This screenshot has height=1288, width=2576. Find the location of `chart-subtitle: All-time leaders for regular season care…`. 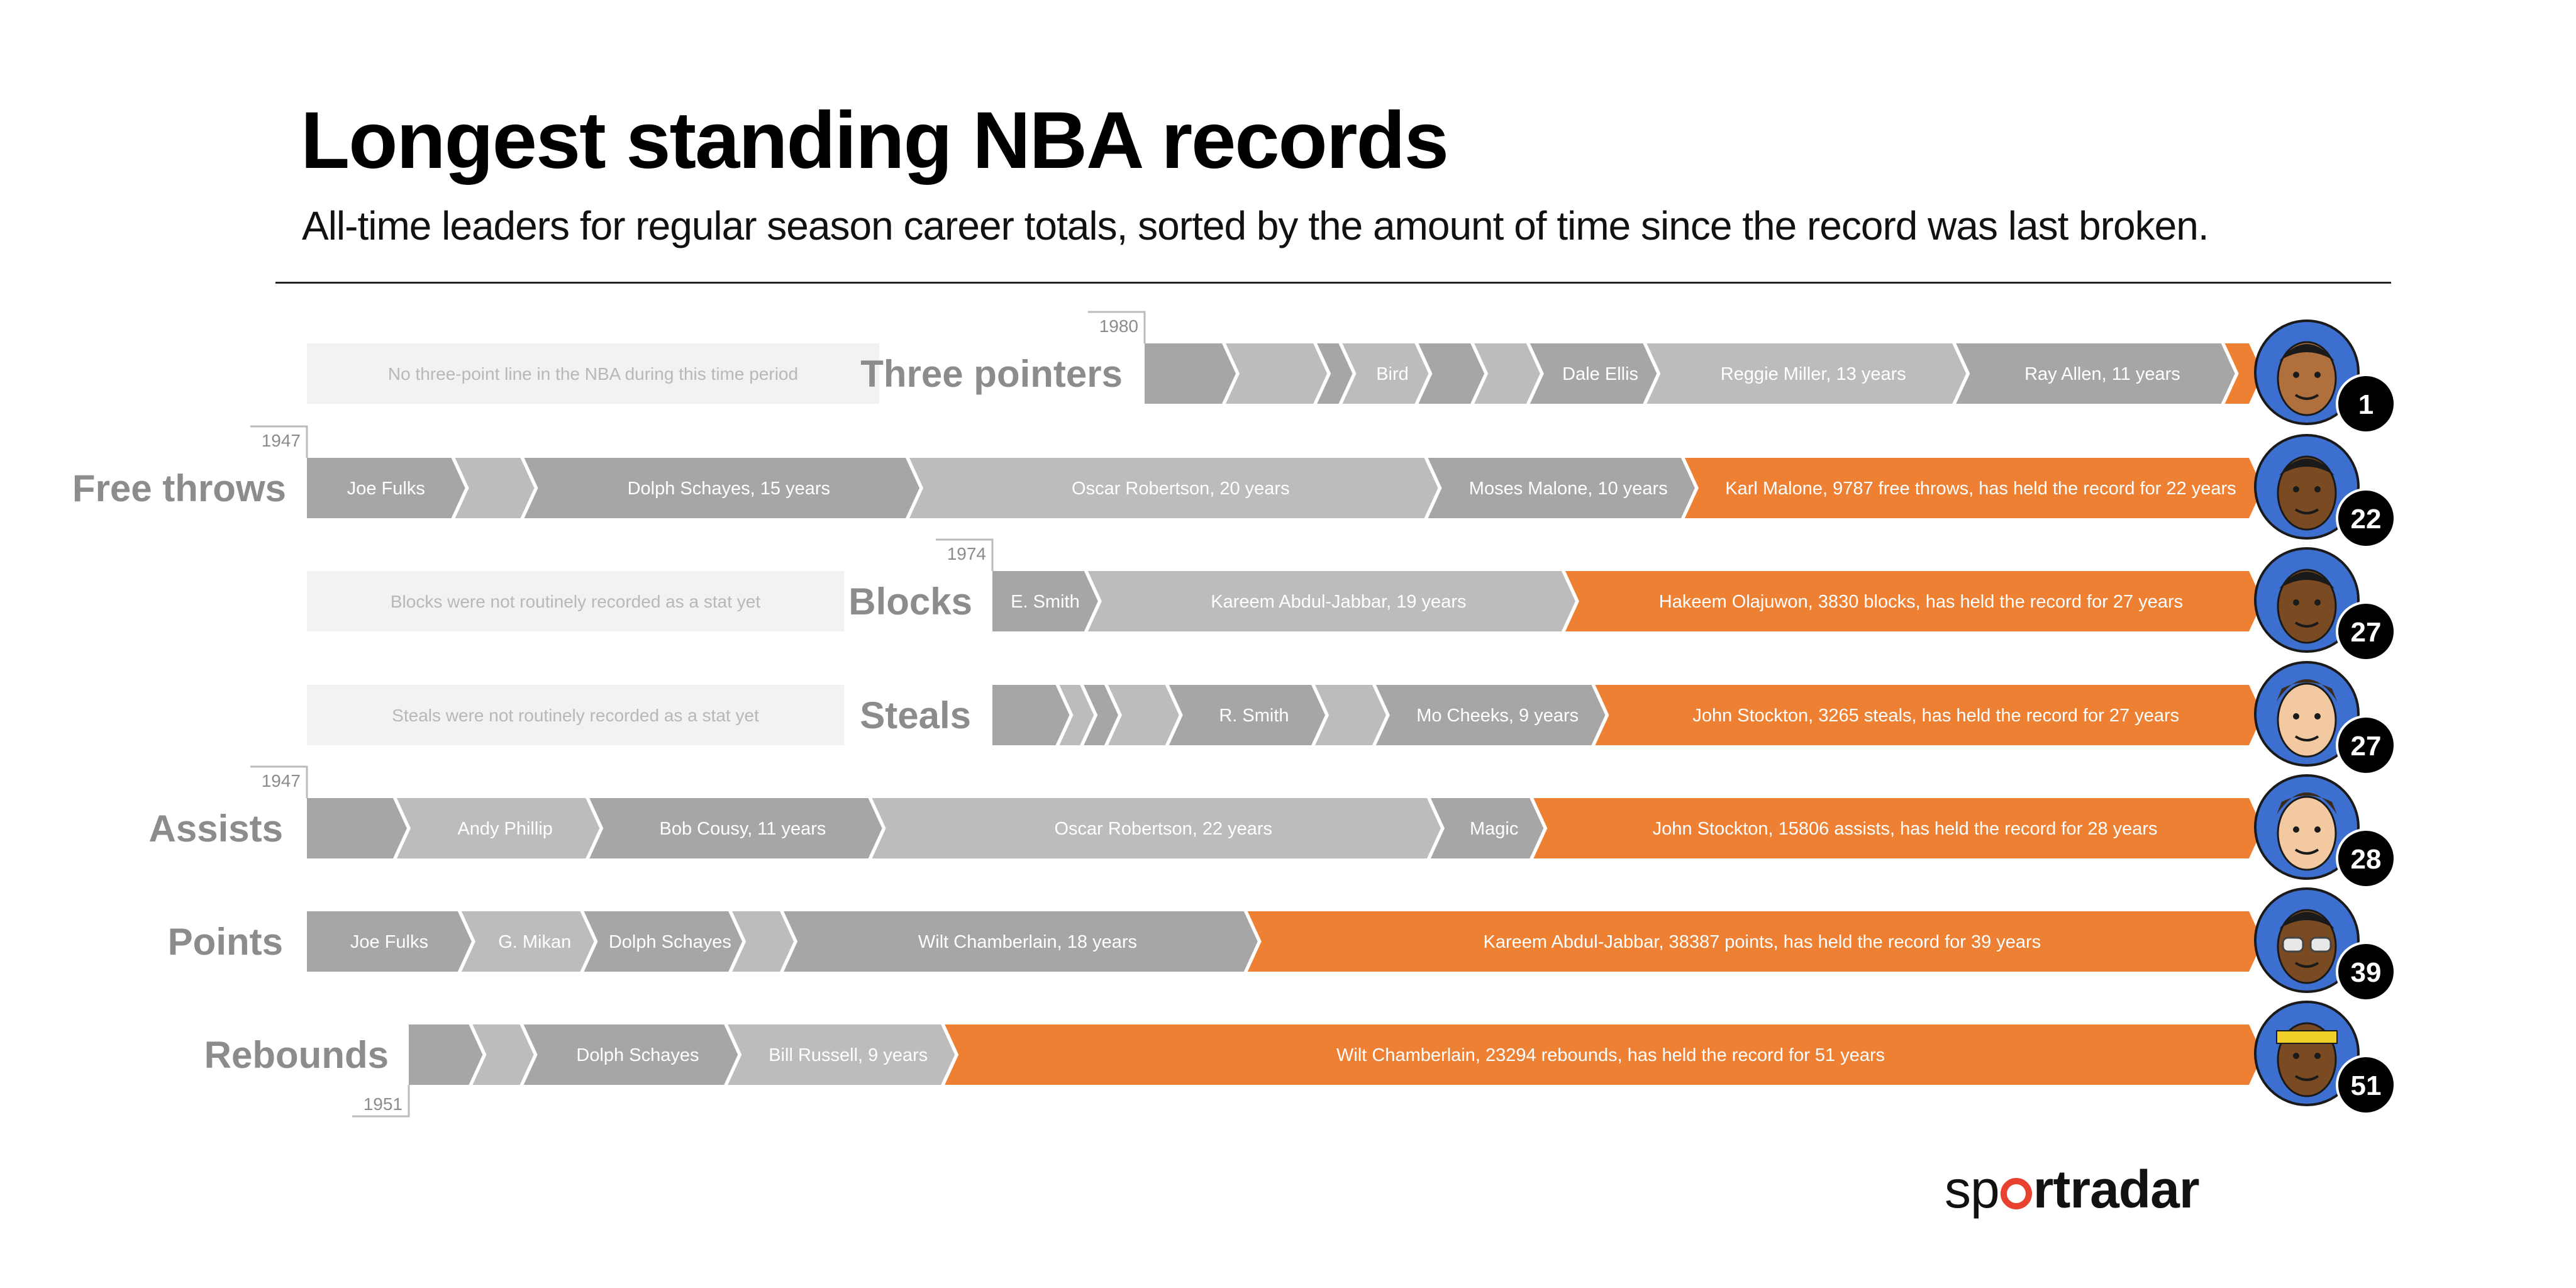

chart-subtitle: All-time leaders for regular season care… is located at coordinates (1255, 225).